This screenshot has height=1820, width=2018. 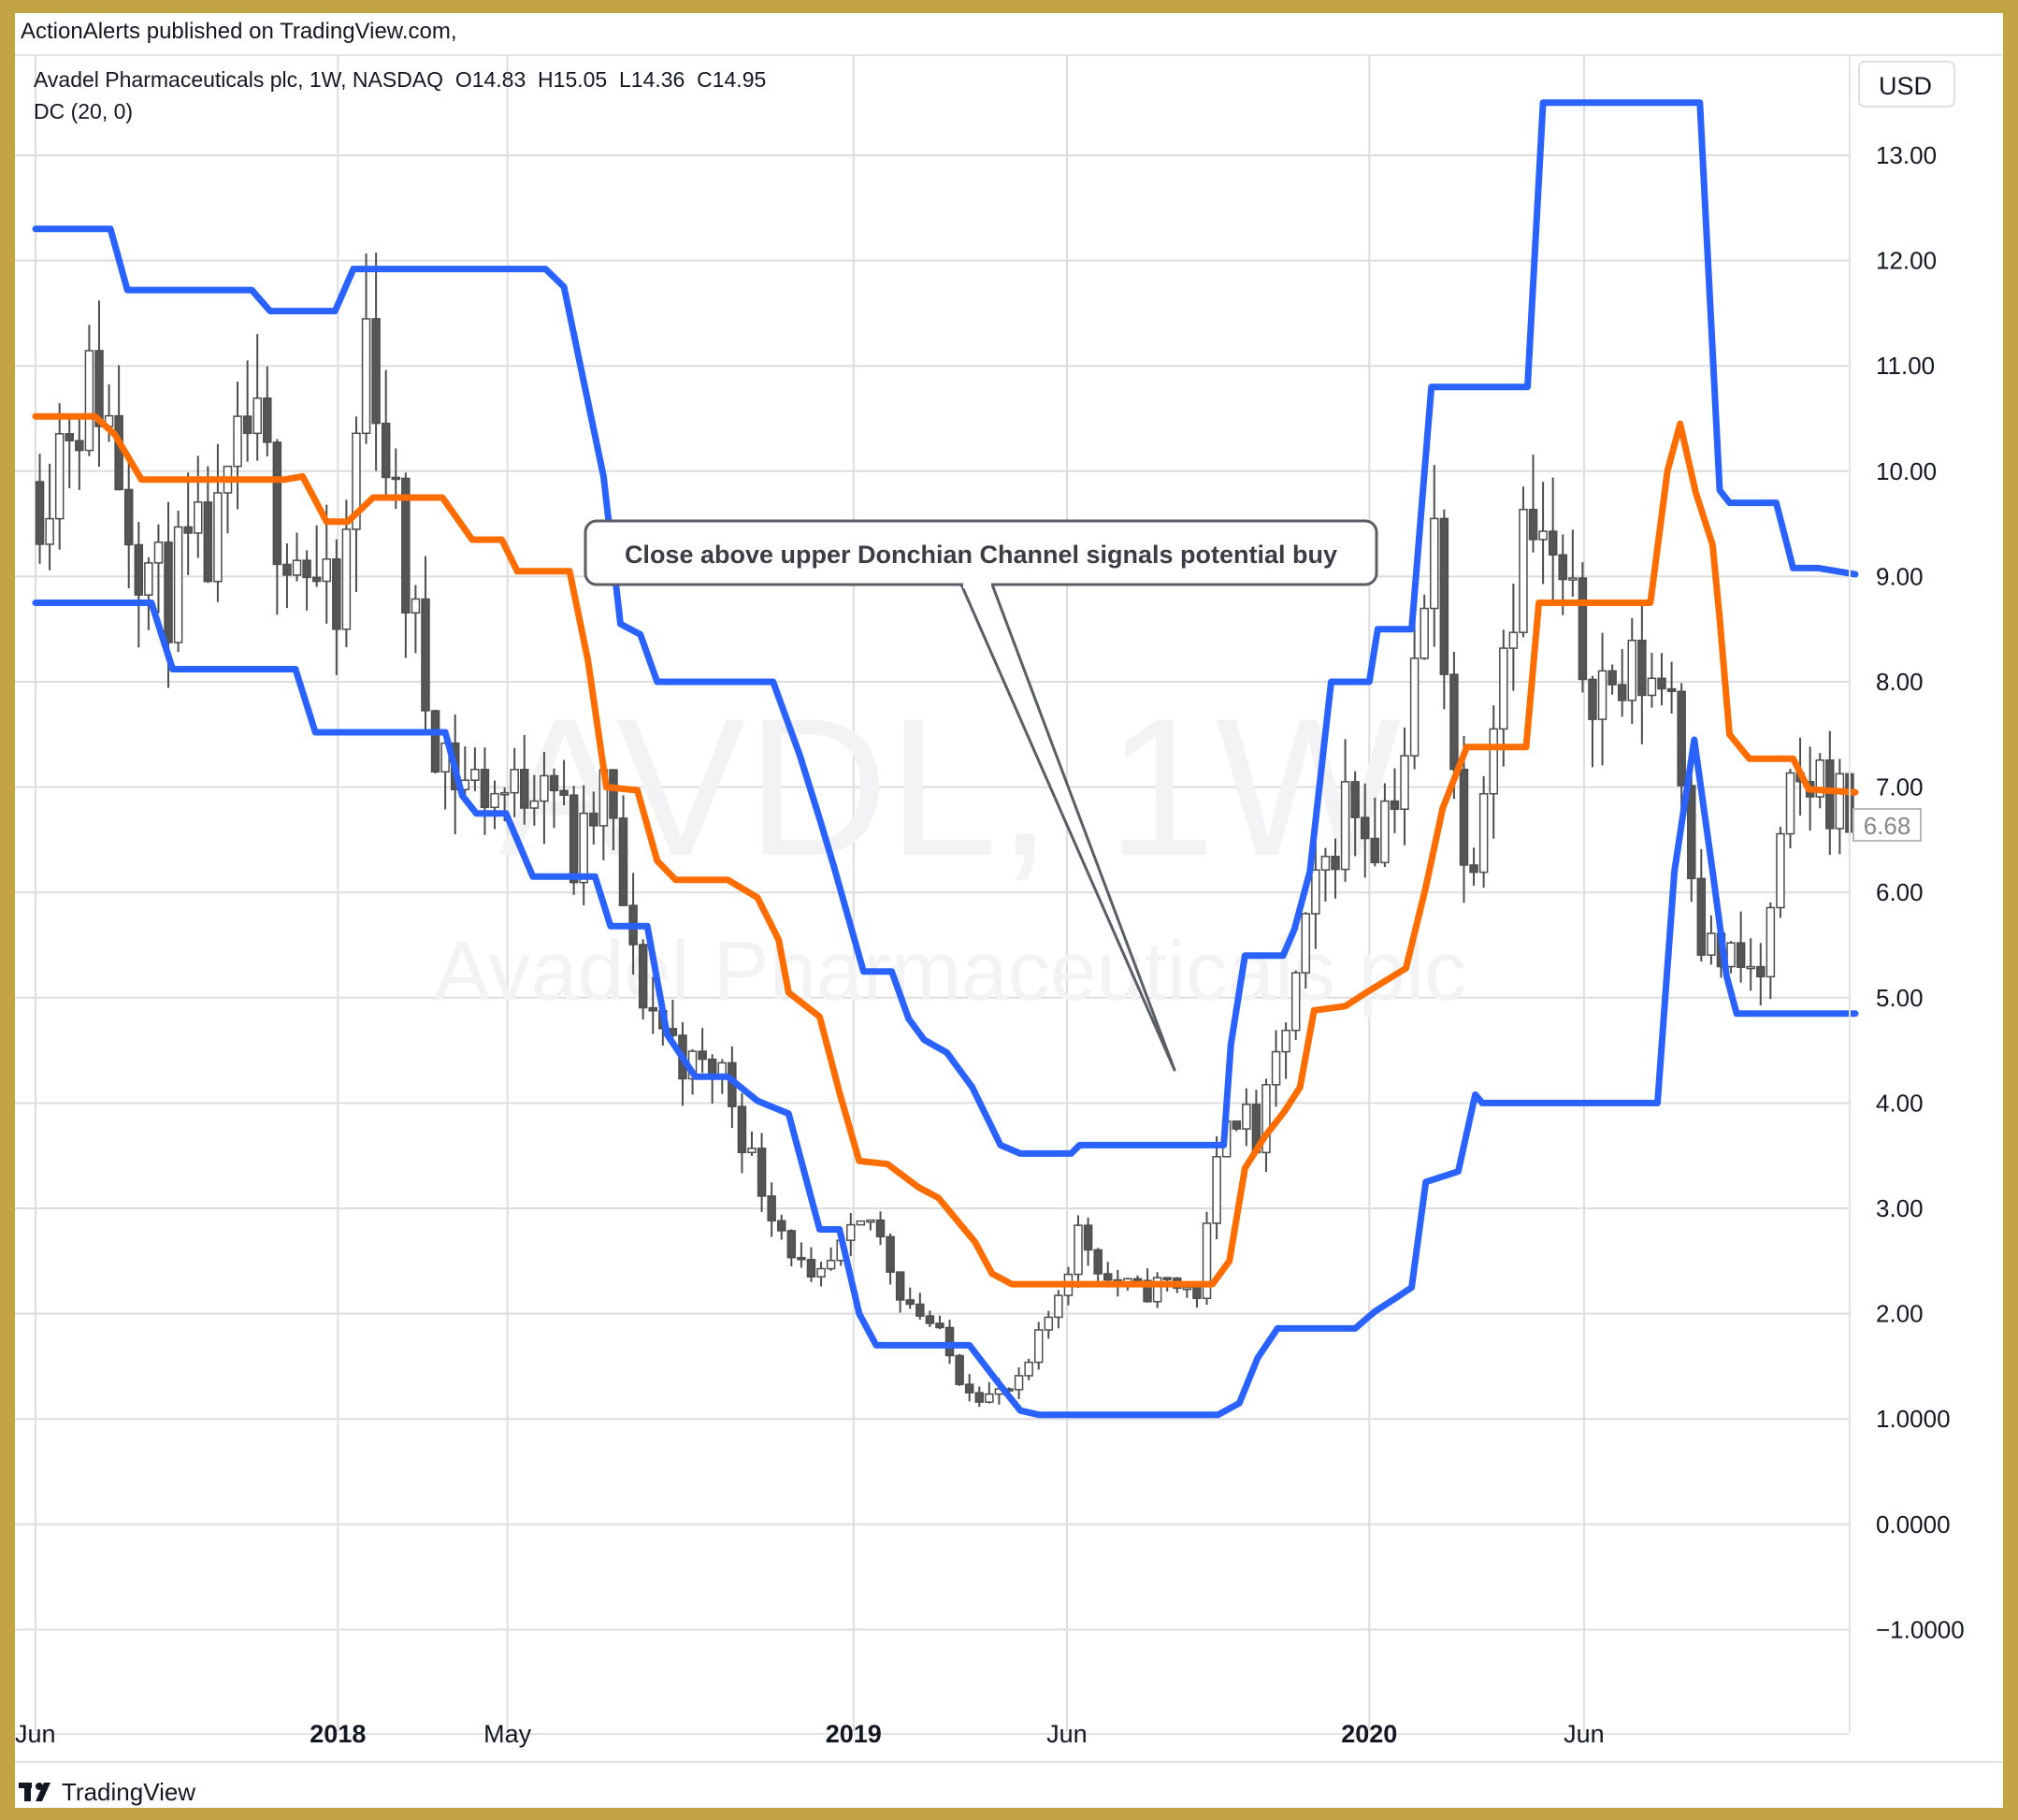 What do you see at coordinates (810, 1734) in the screenshot?
I see `time-axis: Jun 2018 May 2019 Jun 2020 Jun` at bounding box center [810, 1734].